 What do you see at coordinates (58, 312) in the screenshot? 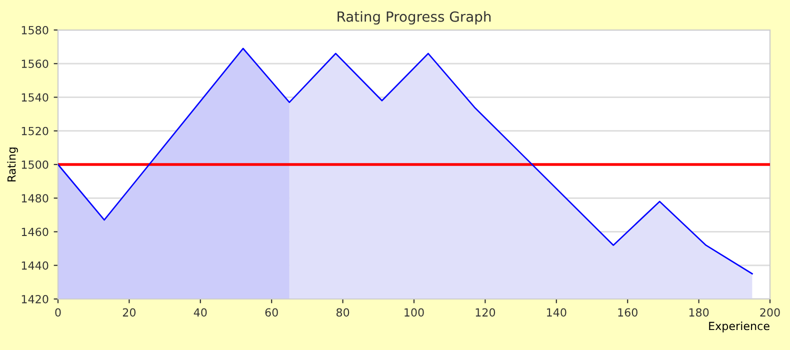
I see `x-tick-label: 0` at bounding box center [58, 312].